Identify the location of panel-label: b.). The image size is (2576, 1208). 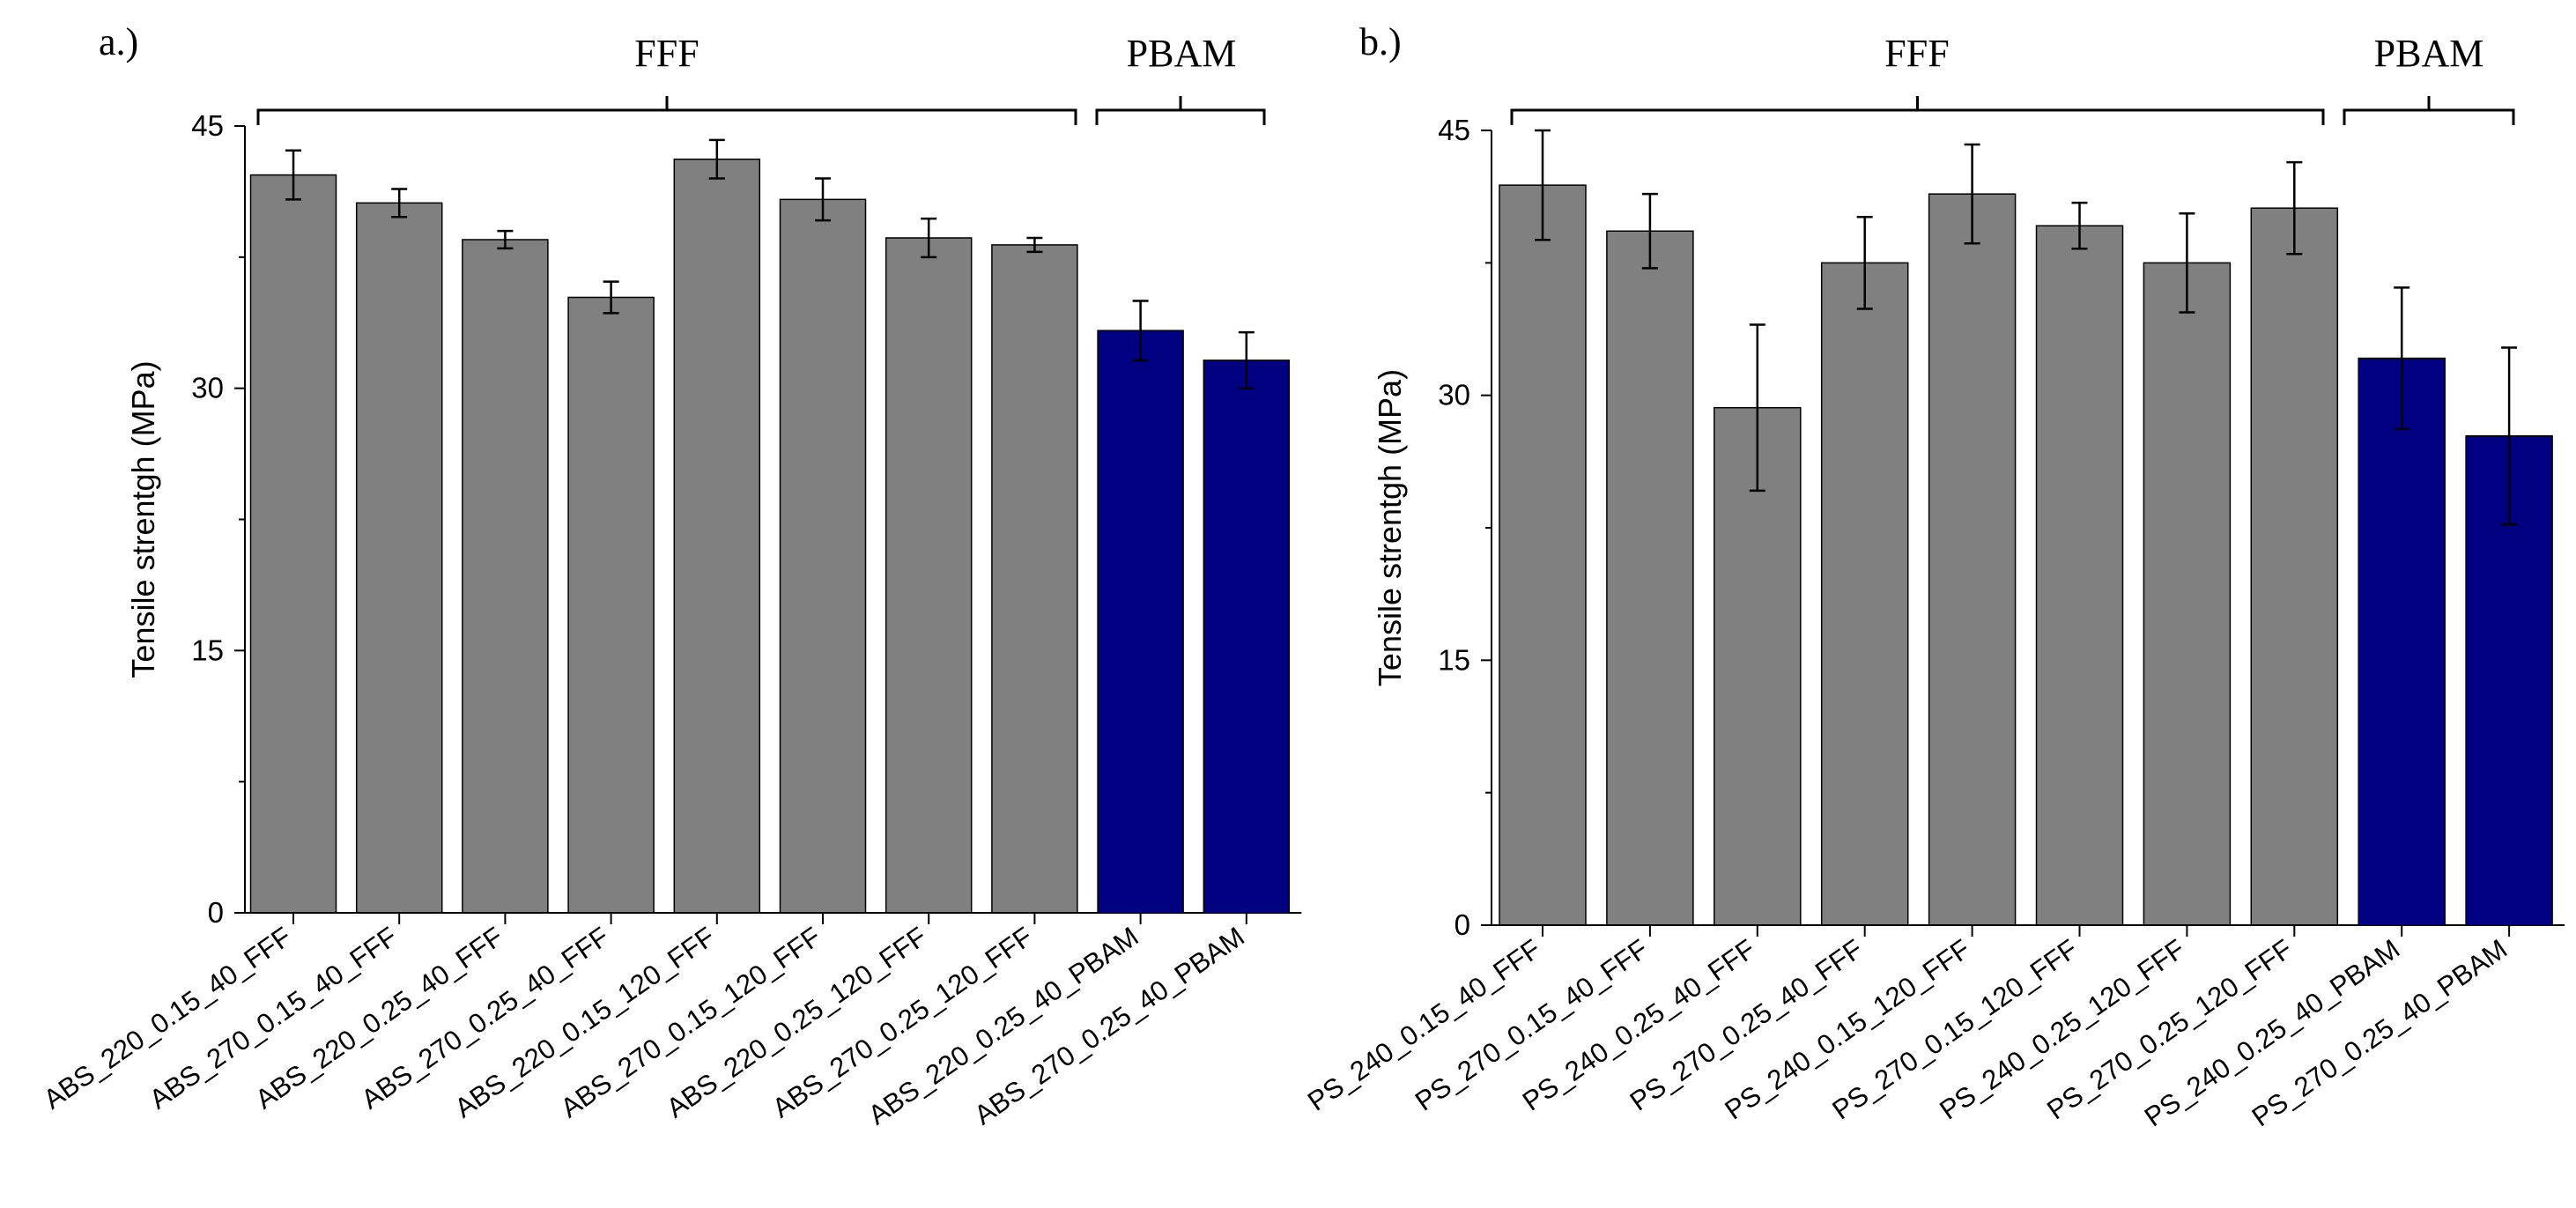
(1380, 41).